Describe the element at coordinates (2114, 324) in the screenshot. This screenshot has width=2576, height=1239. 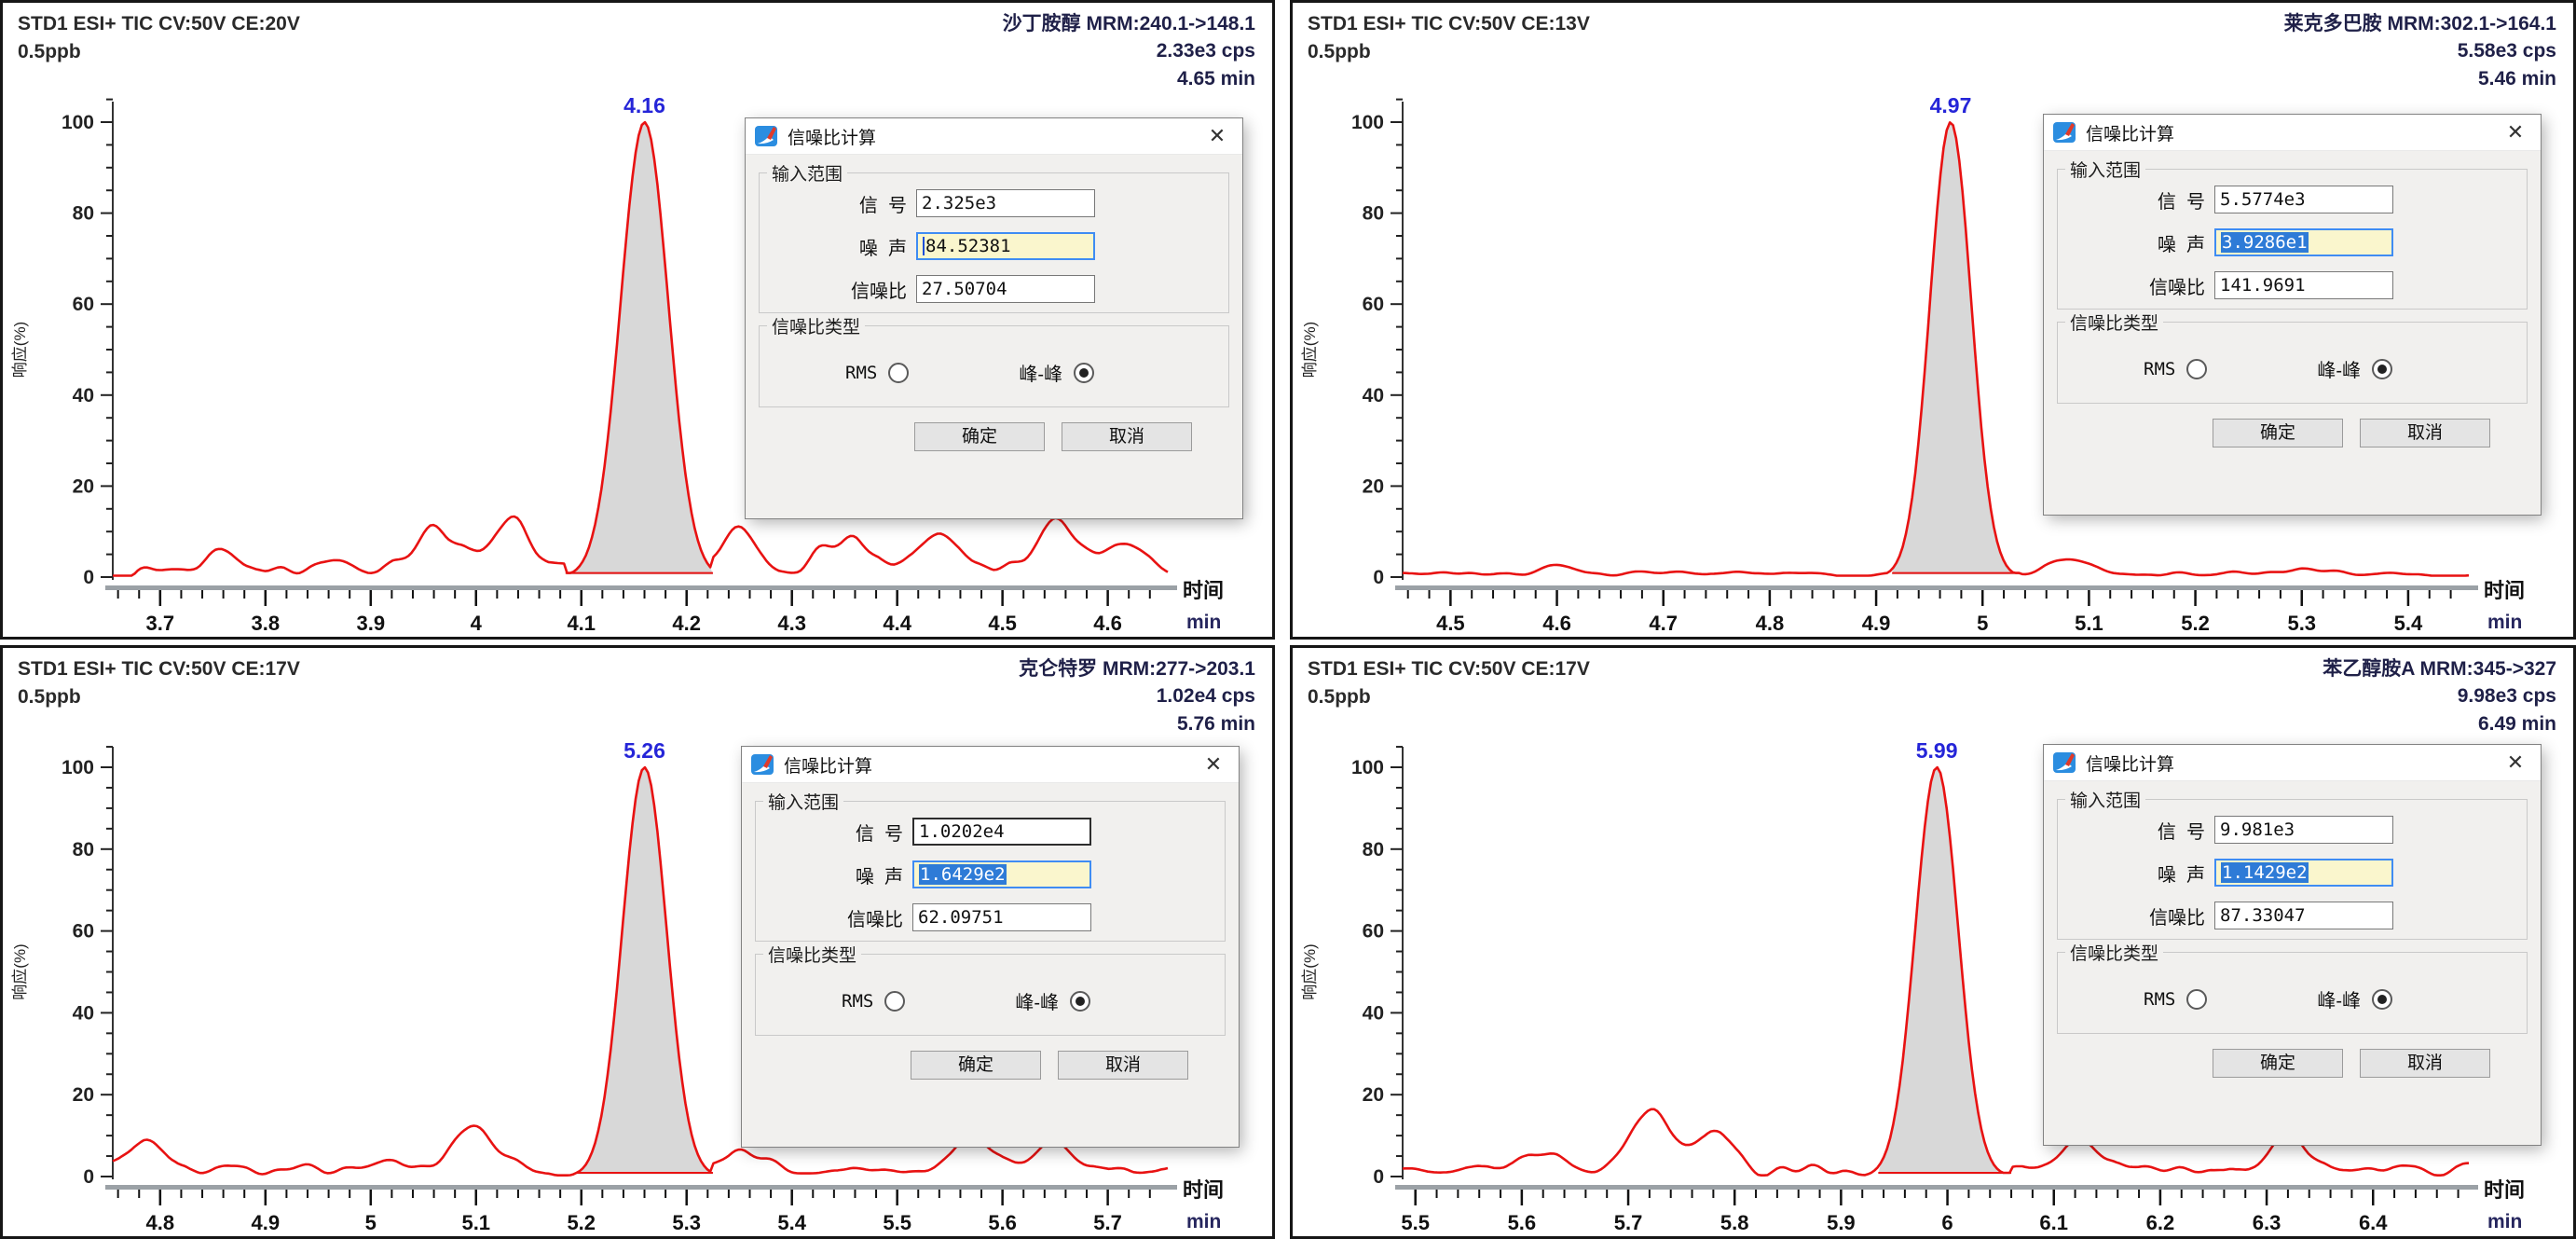
I see `snr-type-group-label: 信噪比类型` at that location.